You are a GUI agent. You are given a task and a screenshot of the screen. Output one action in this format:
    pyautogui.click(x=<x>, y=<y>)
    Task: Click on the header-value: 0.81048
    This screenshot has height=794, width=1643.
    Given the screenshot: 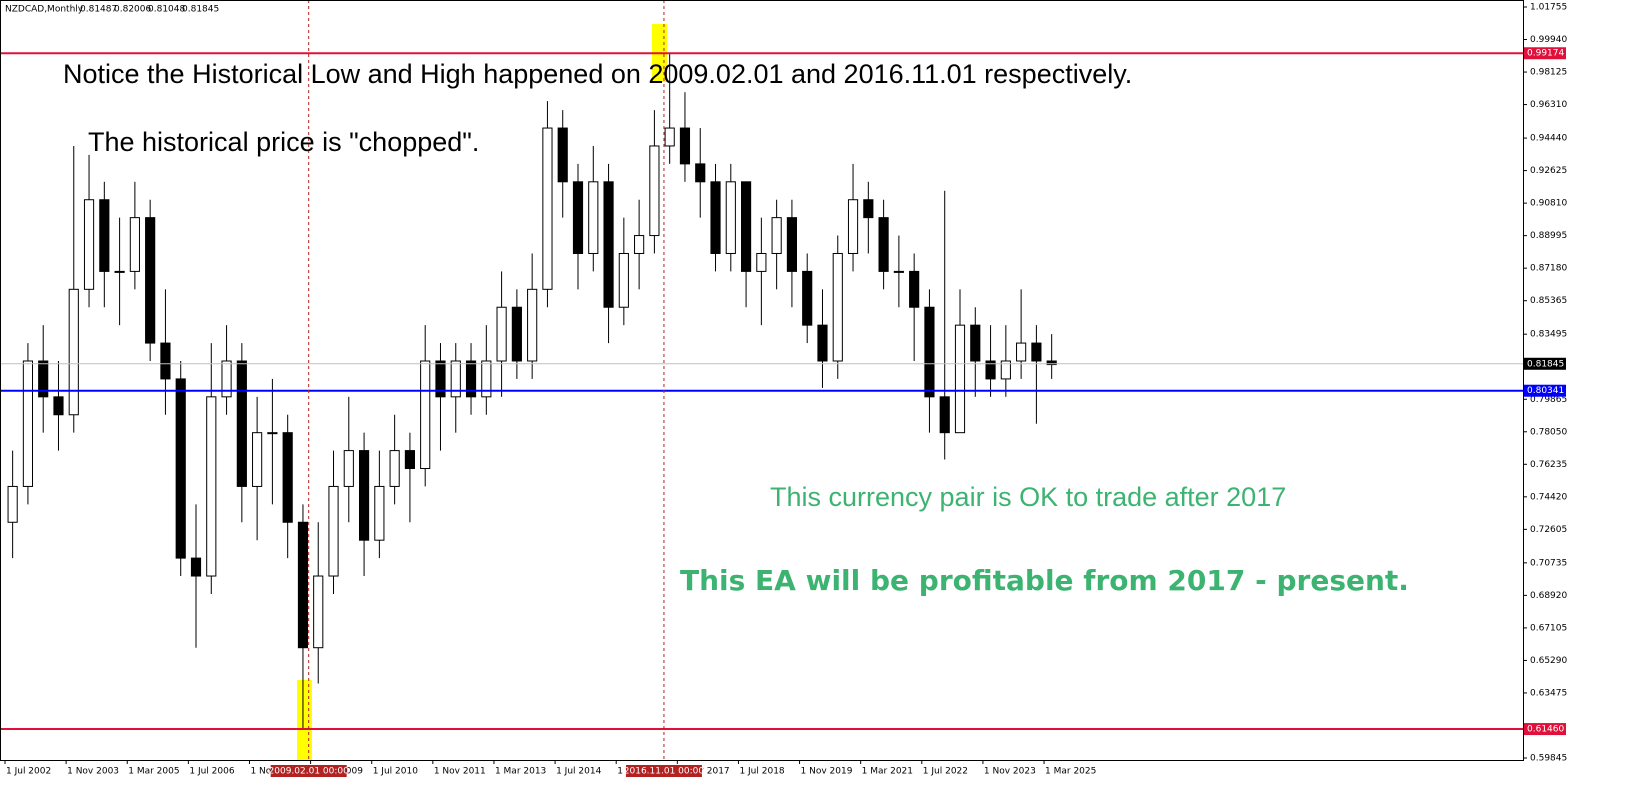 What is the action you would take?
    pyautogui.click(x=166, y=10)
    